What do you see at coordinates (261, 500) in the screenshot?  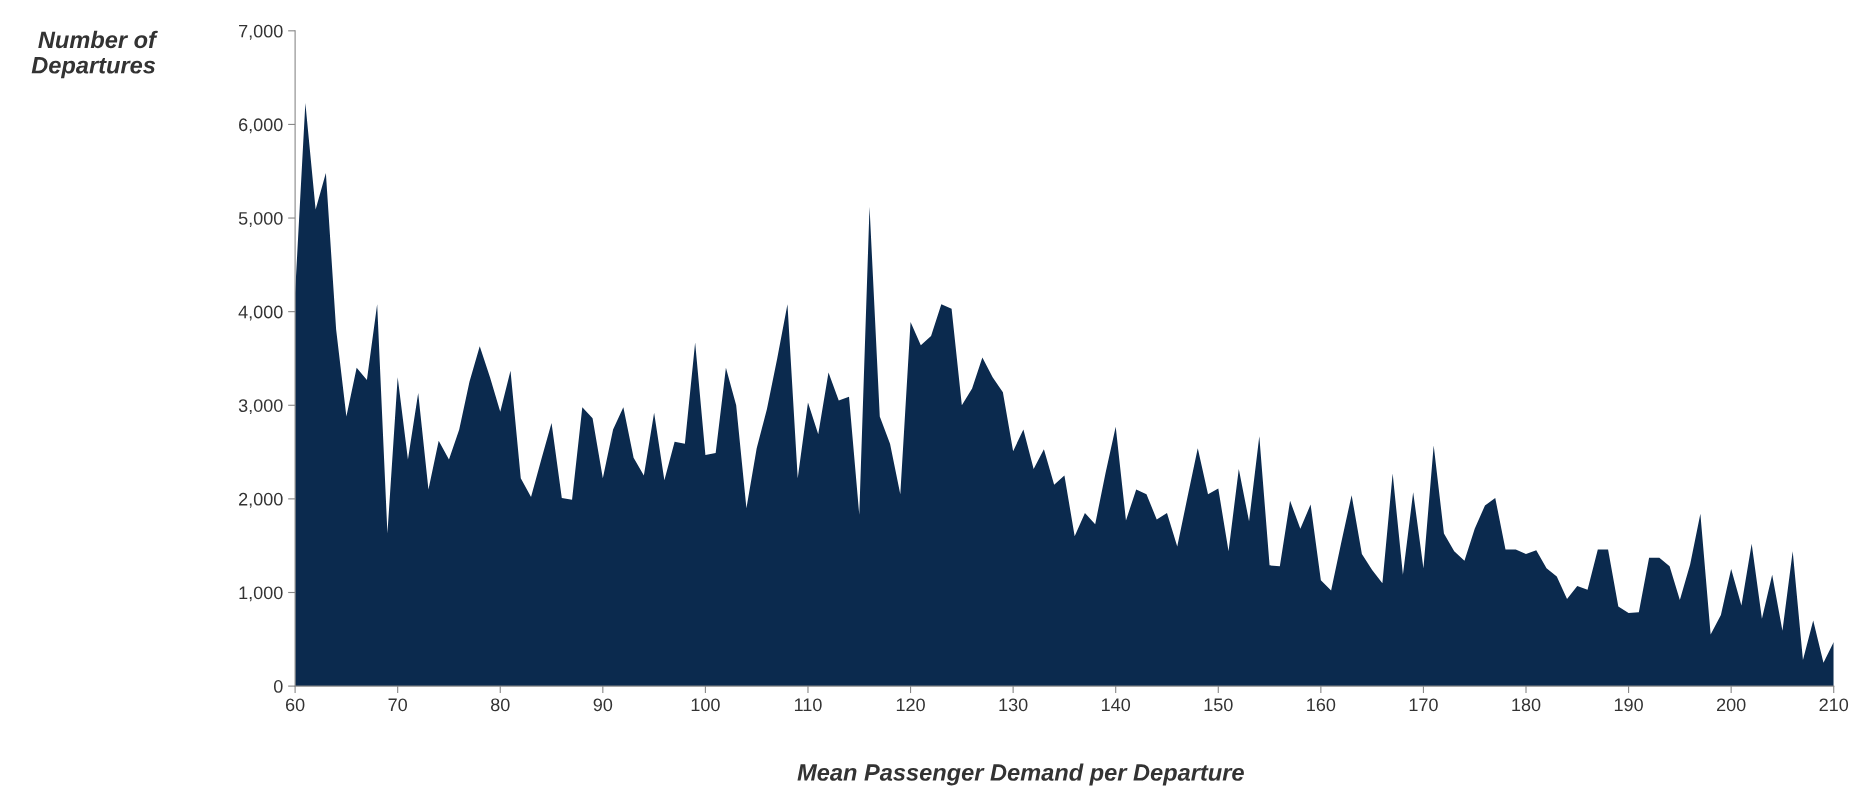 I see `y-tick-label: 2,000` at bounding box center [261, 500].